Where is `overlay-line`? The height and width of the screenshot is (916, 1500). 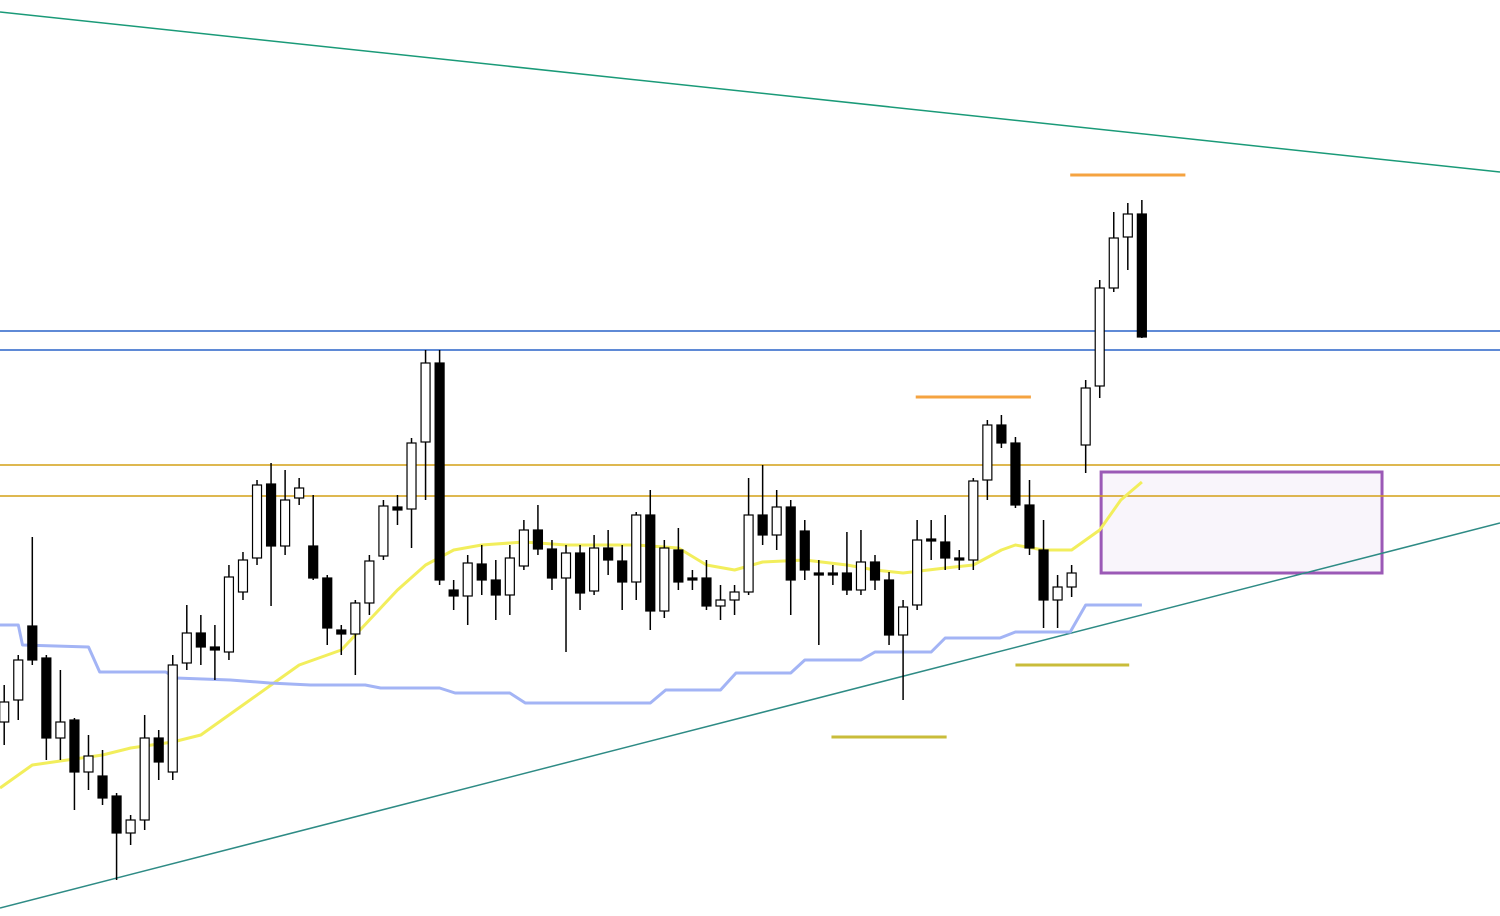
overlay-line is located at coordinates (571, 654).